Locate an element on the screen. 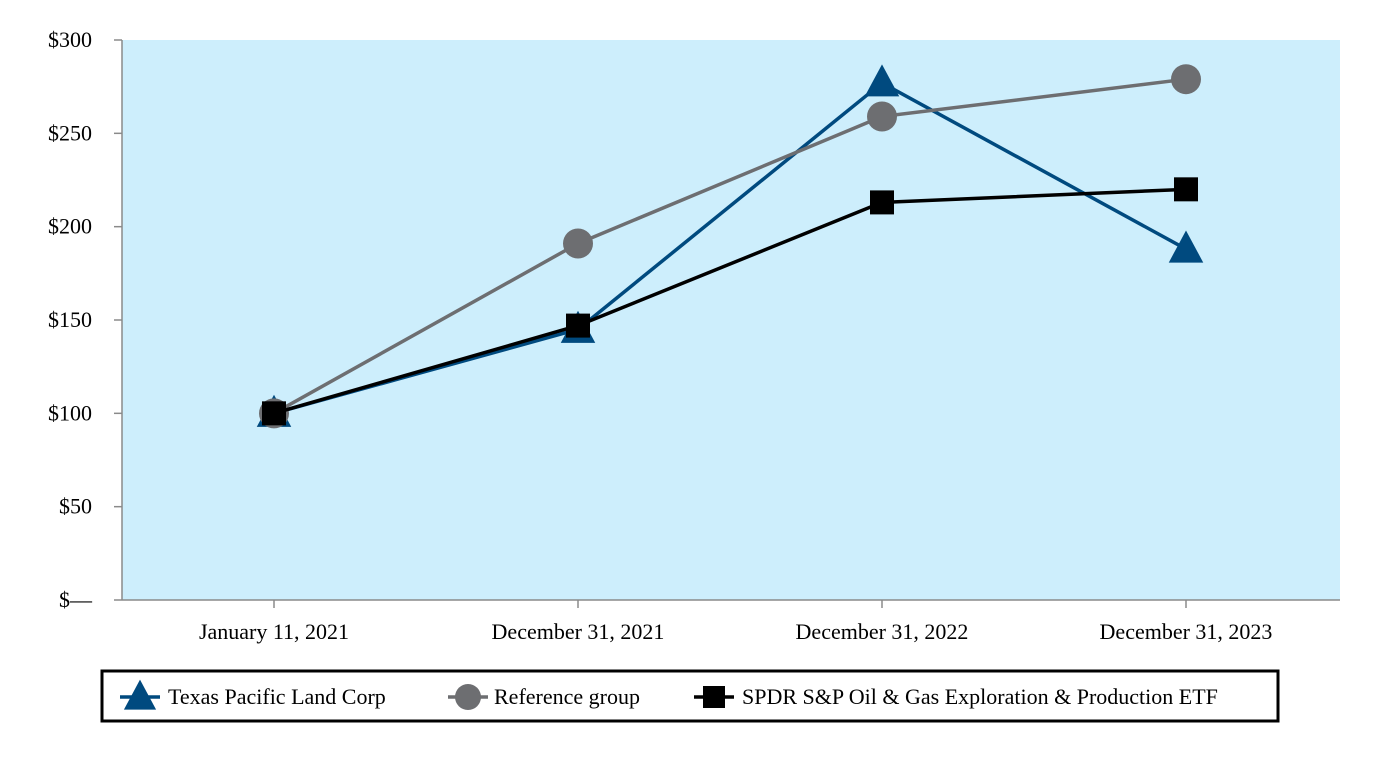  legend-label: Texas Pacific Land Corp is located at coordinates (277, 696).